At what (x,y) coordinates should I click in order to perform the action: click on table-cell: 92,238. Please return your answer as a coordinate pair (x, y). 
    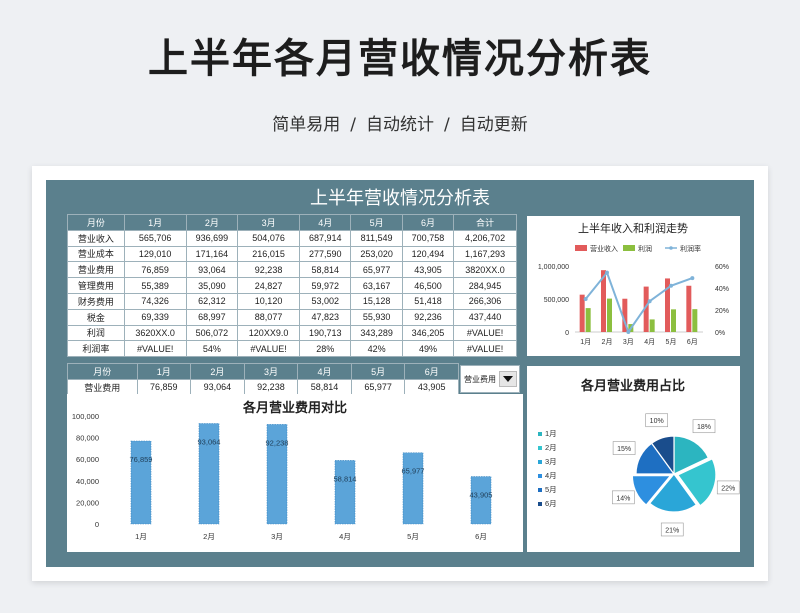
    Looking at the image, I should click on (271, 387).